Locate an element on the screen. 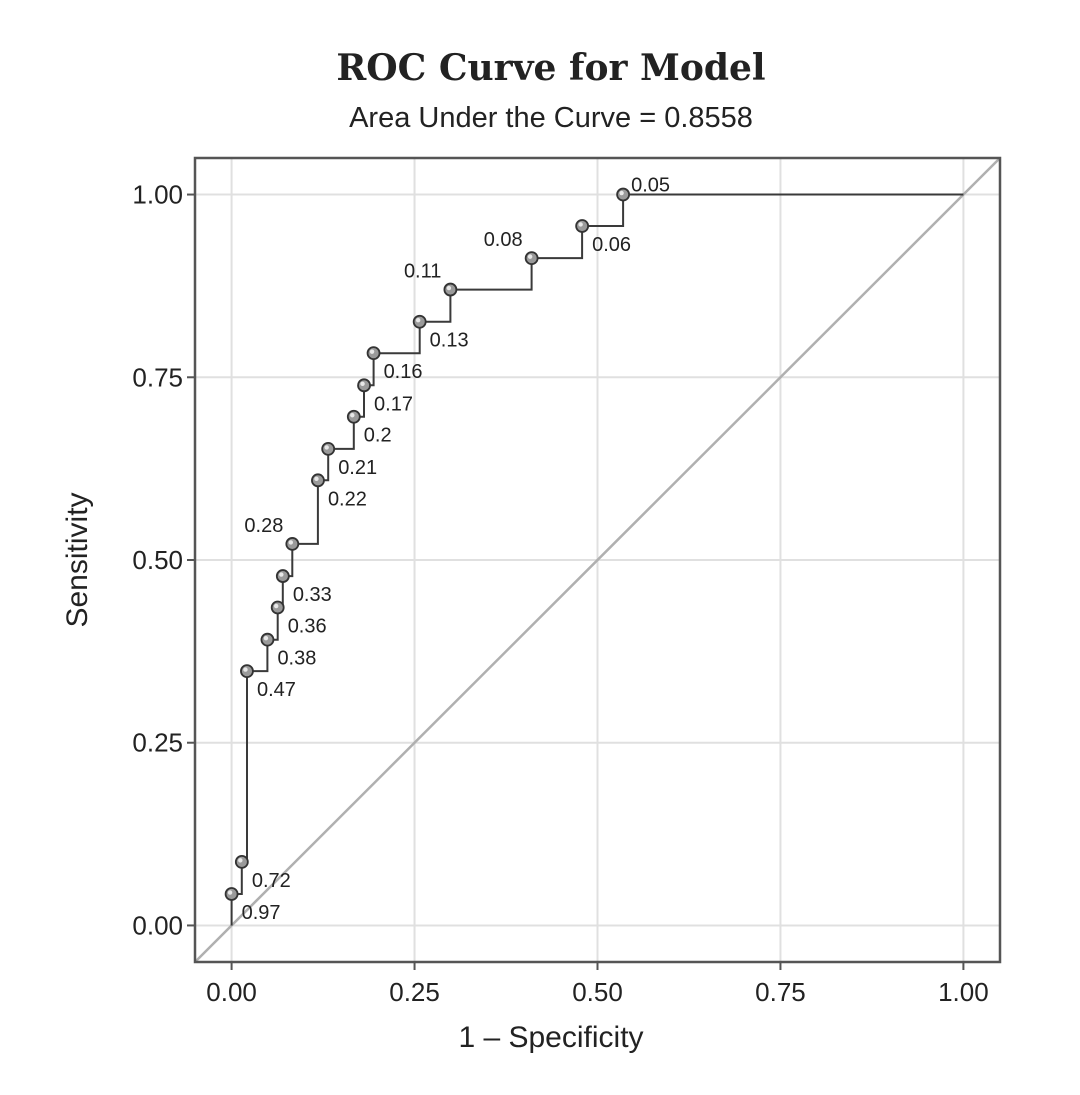 This screenshot has height=1095, width=1080. threshold-label: 0.05 is located at coordinates (650, 186).